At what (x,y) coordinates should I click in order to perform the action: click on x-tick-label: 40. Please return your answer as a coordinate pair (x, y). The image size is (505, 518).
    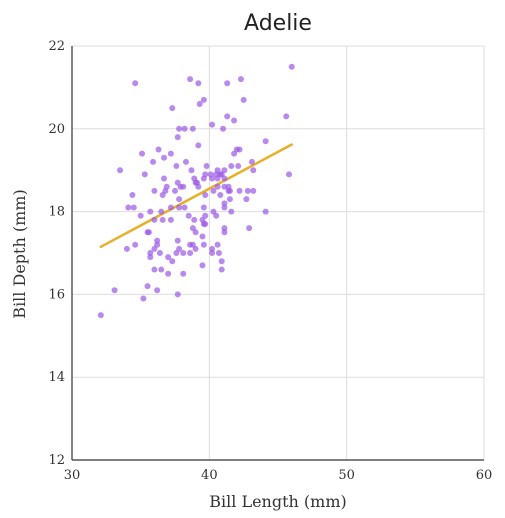
    Looking at the image, I should click on (209, 475).